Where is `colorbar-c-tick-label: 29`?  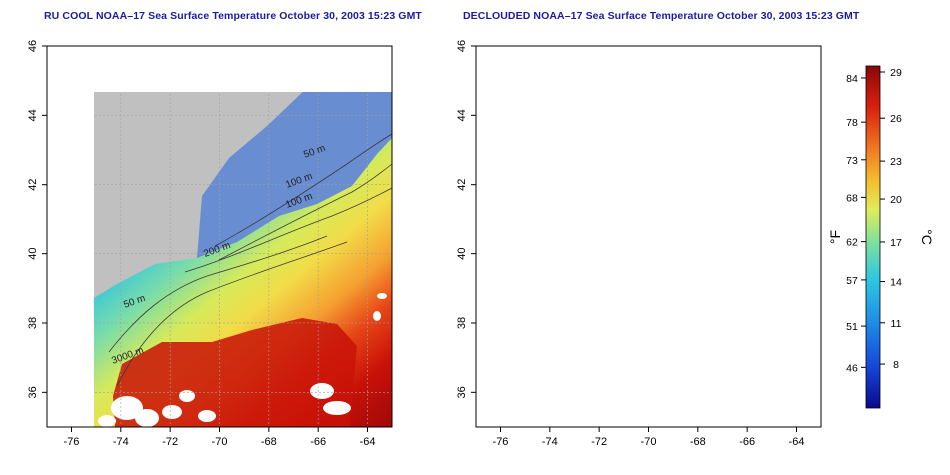 colorbar-c-tick-label: 29 is located at coordinates (896, 73).